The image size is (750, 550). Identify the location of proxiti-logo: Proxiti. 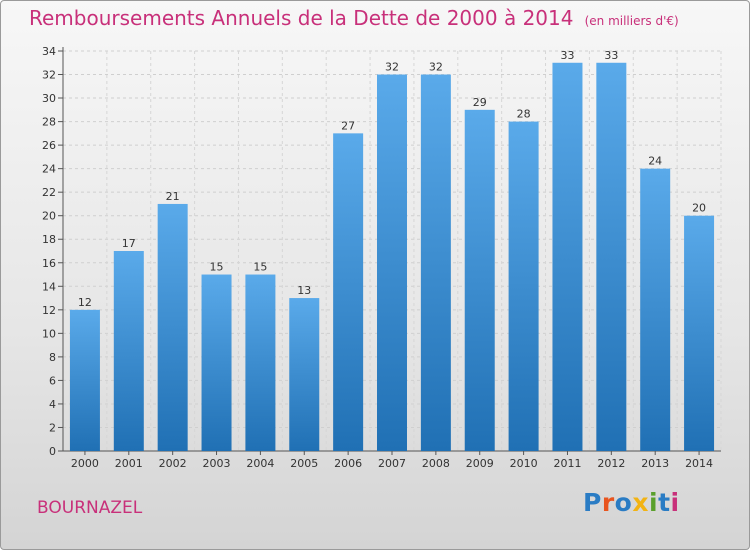
(631, 502).